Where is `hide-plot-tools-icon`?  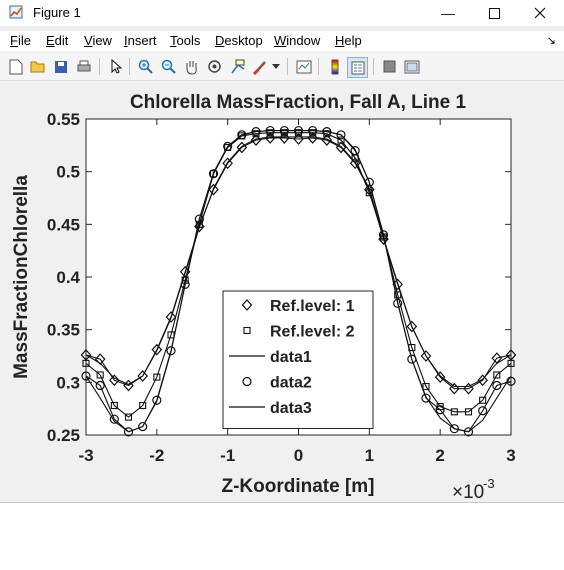
hide-plot-tools-icon is located at coordinates (389, 66).